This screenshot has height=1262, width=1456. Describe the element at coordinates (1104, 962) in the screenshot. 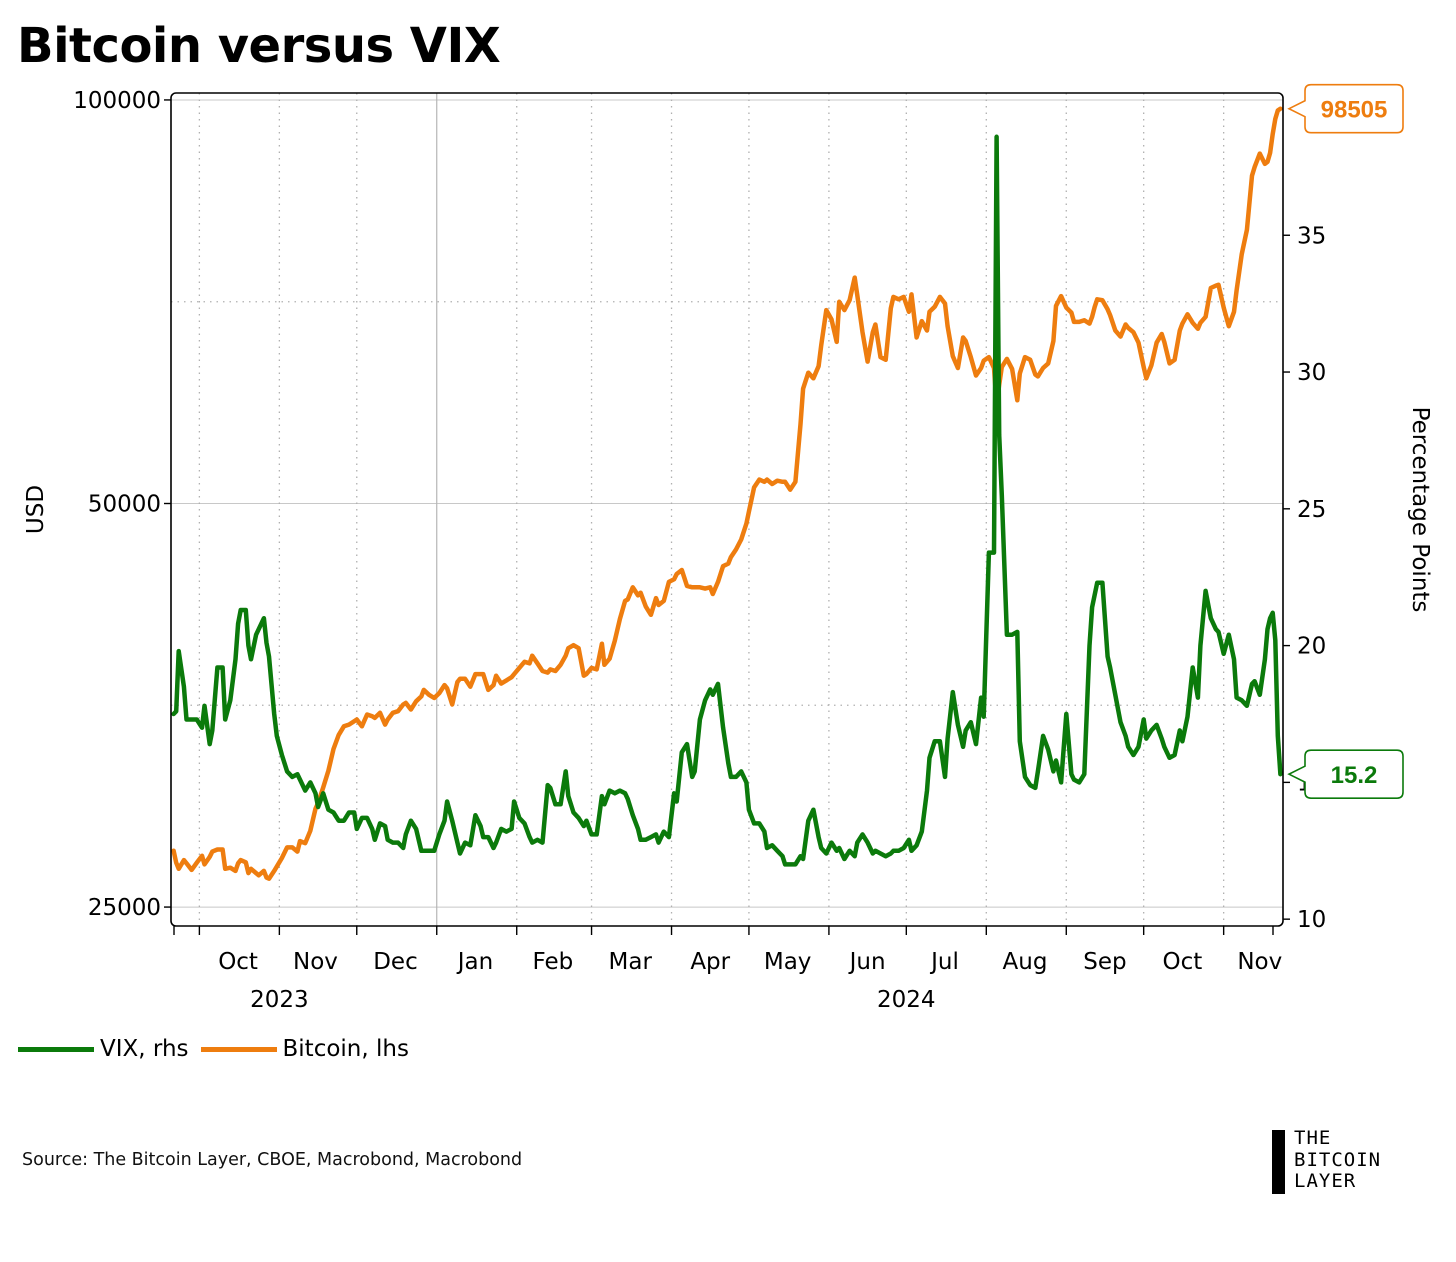

I see `month-label: Sep` at that location.